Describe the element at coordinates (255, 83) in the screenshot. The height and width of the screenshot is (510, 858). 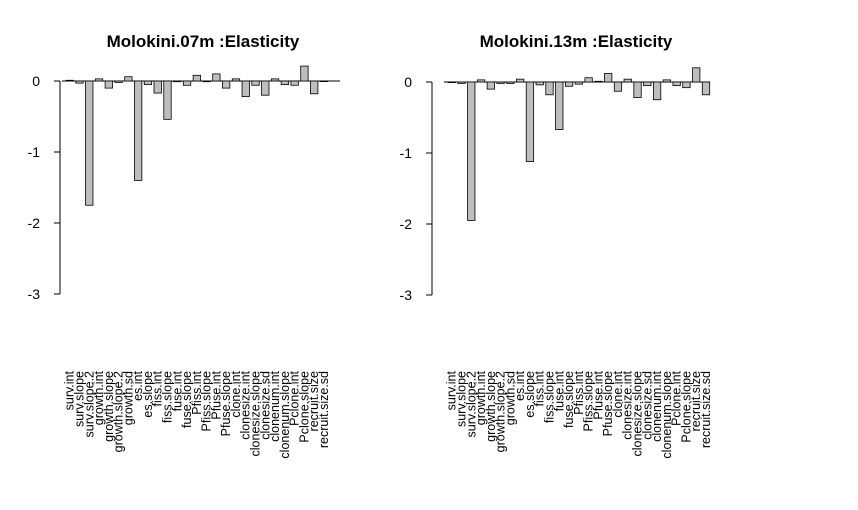
I see `bar-clonesize-slope` at that location.